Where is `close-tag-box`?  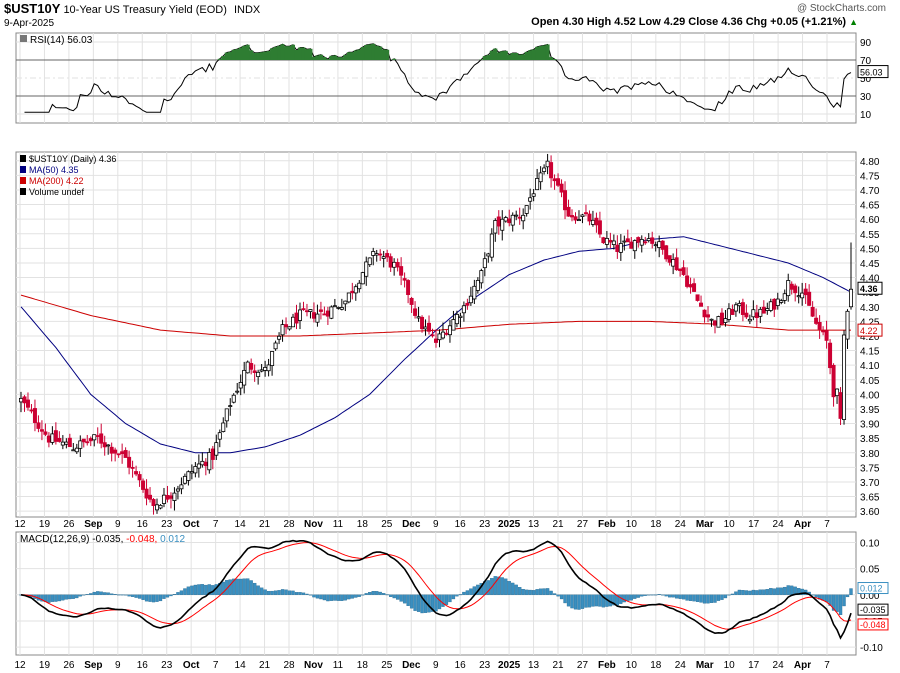
close-tag-box is located at coordinates (870, 288).